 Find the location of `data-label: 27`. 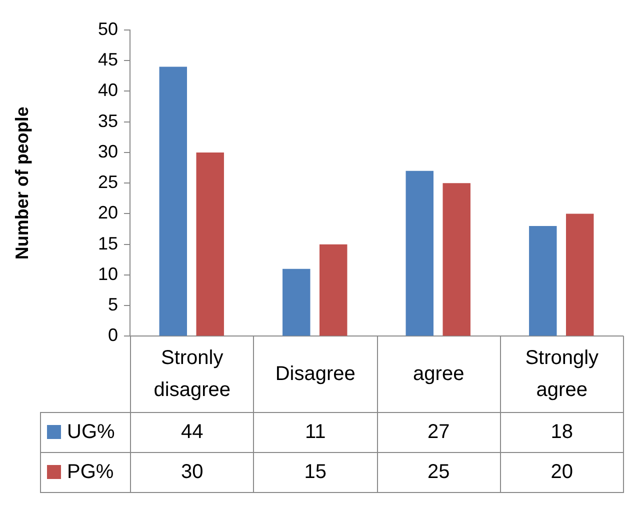

data-label: 27 is located at coordinates (438, 432).